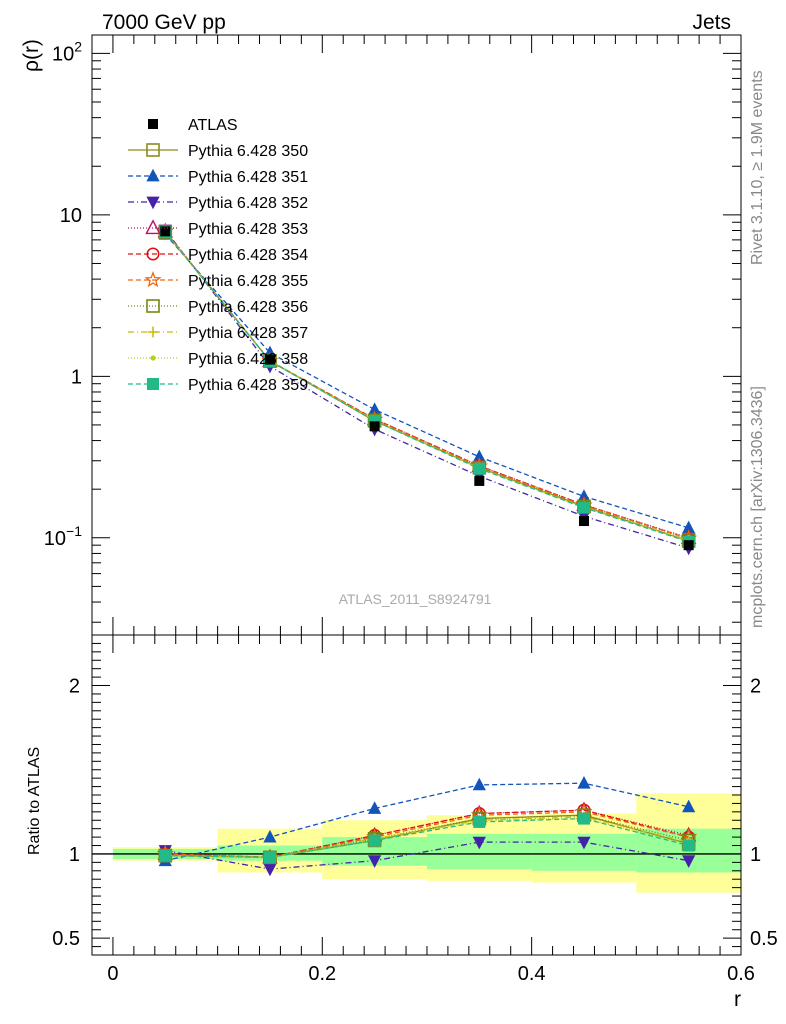  What do you see at coordinates (67, 51) in the screenshot?
I see `upper-y-tick-label: 10²` at bounding box center [67, 51].